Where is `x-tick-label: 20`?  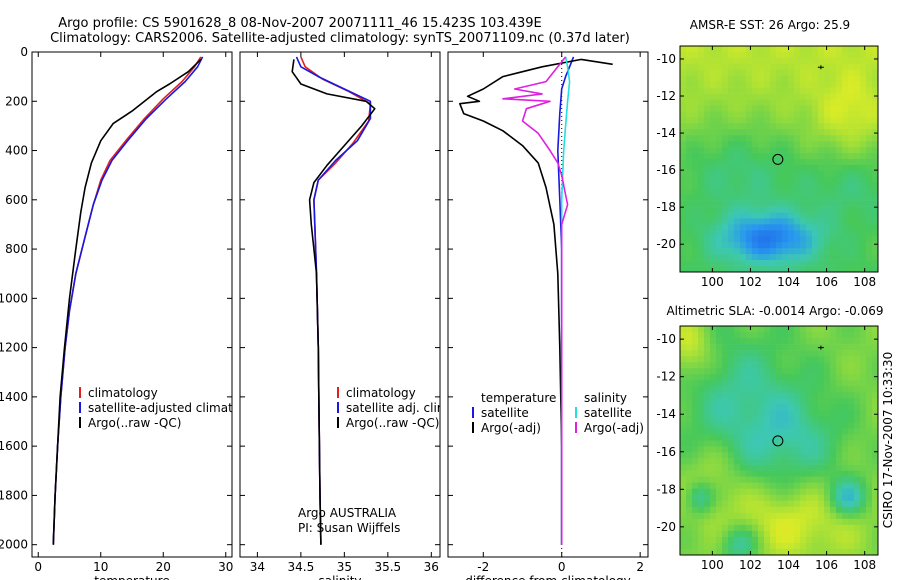
x-tick-label: 20 is located at coordinates (163, 567).